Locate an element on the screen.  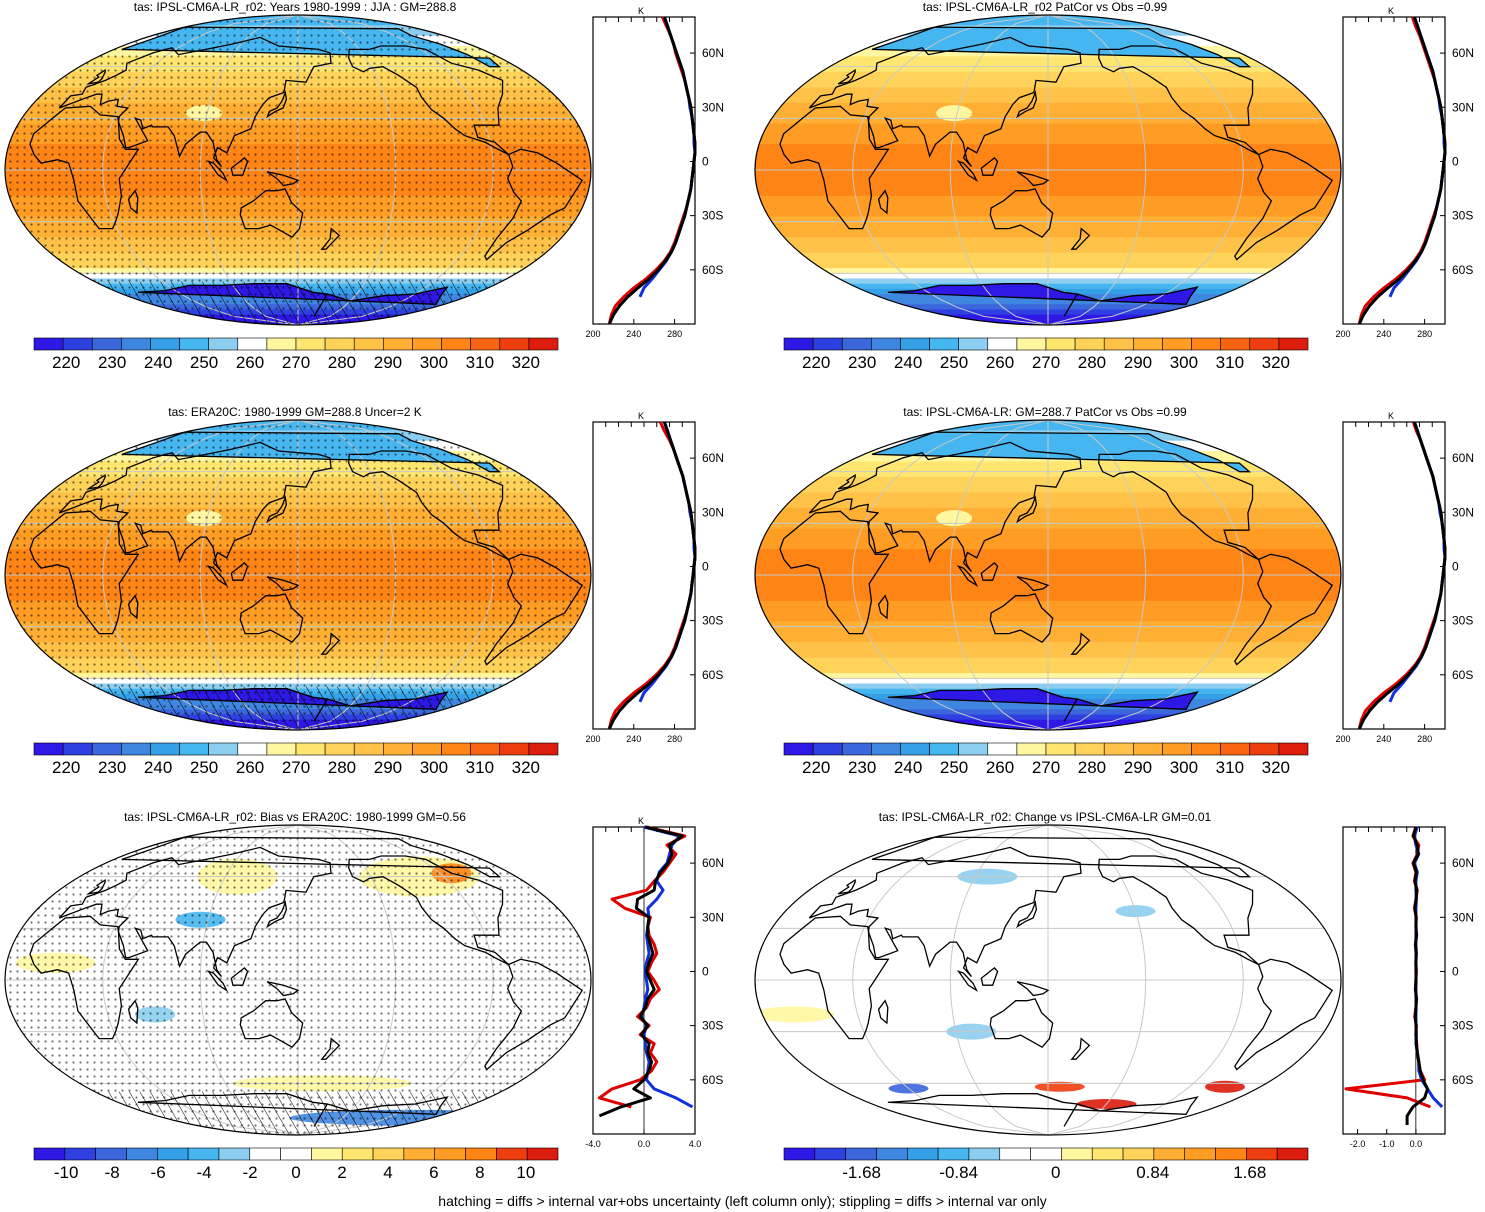
coast-nz is located at coordinates (1080, 643).